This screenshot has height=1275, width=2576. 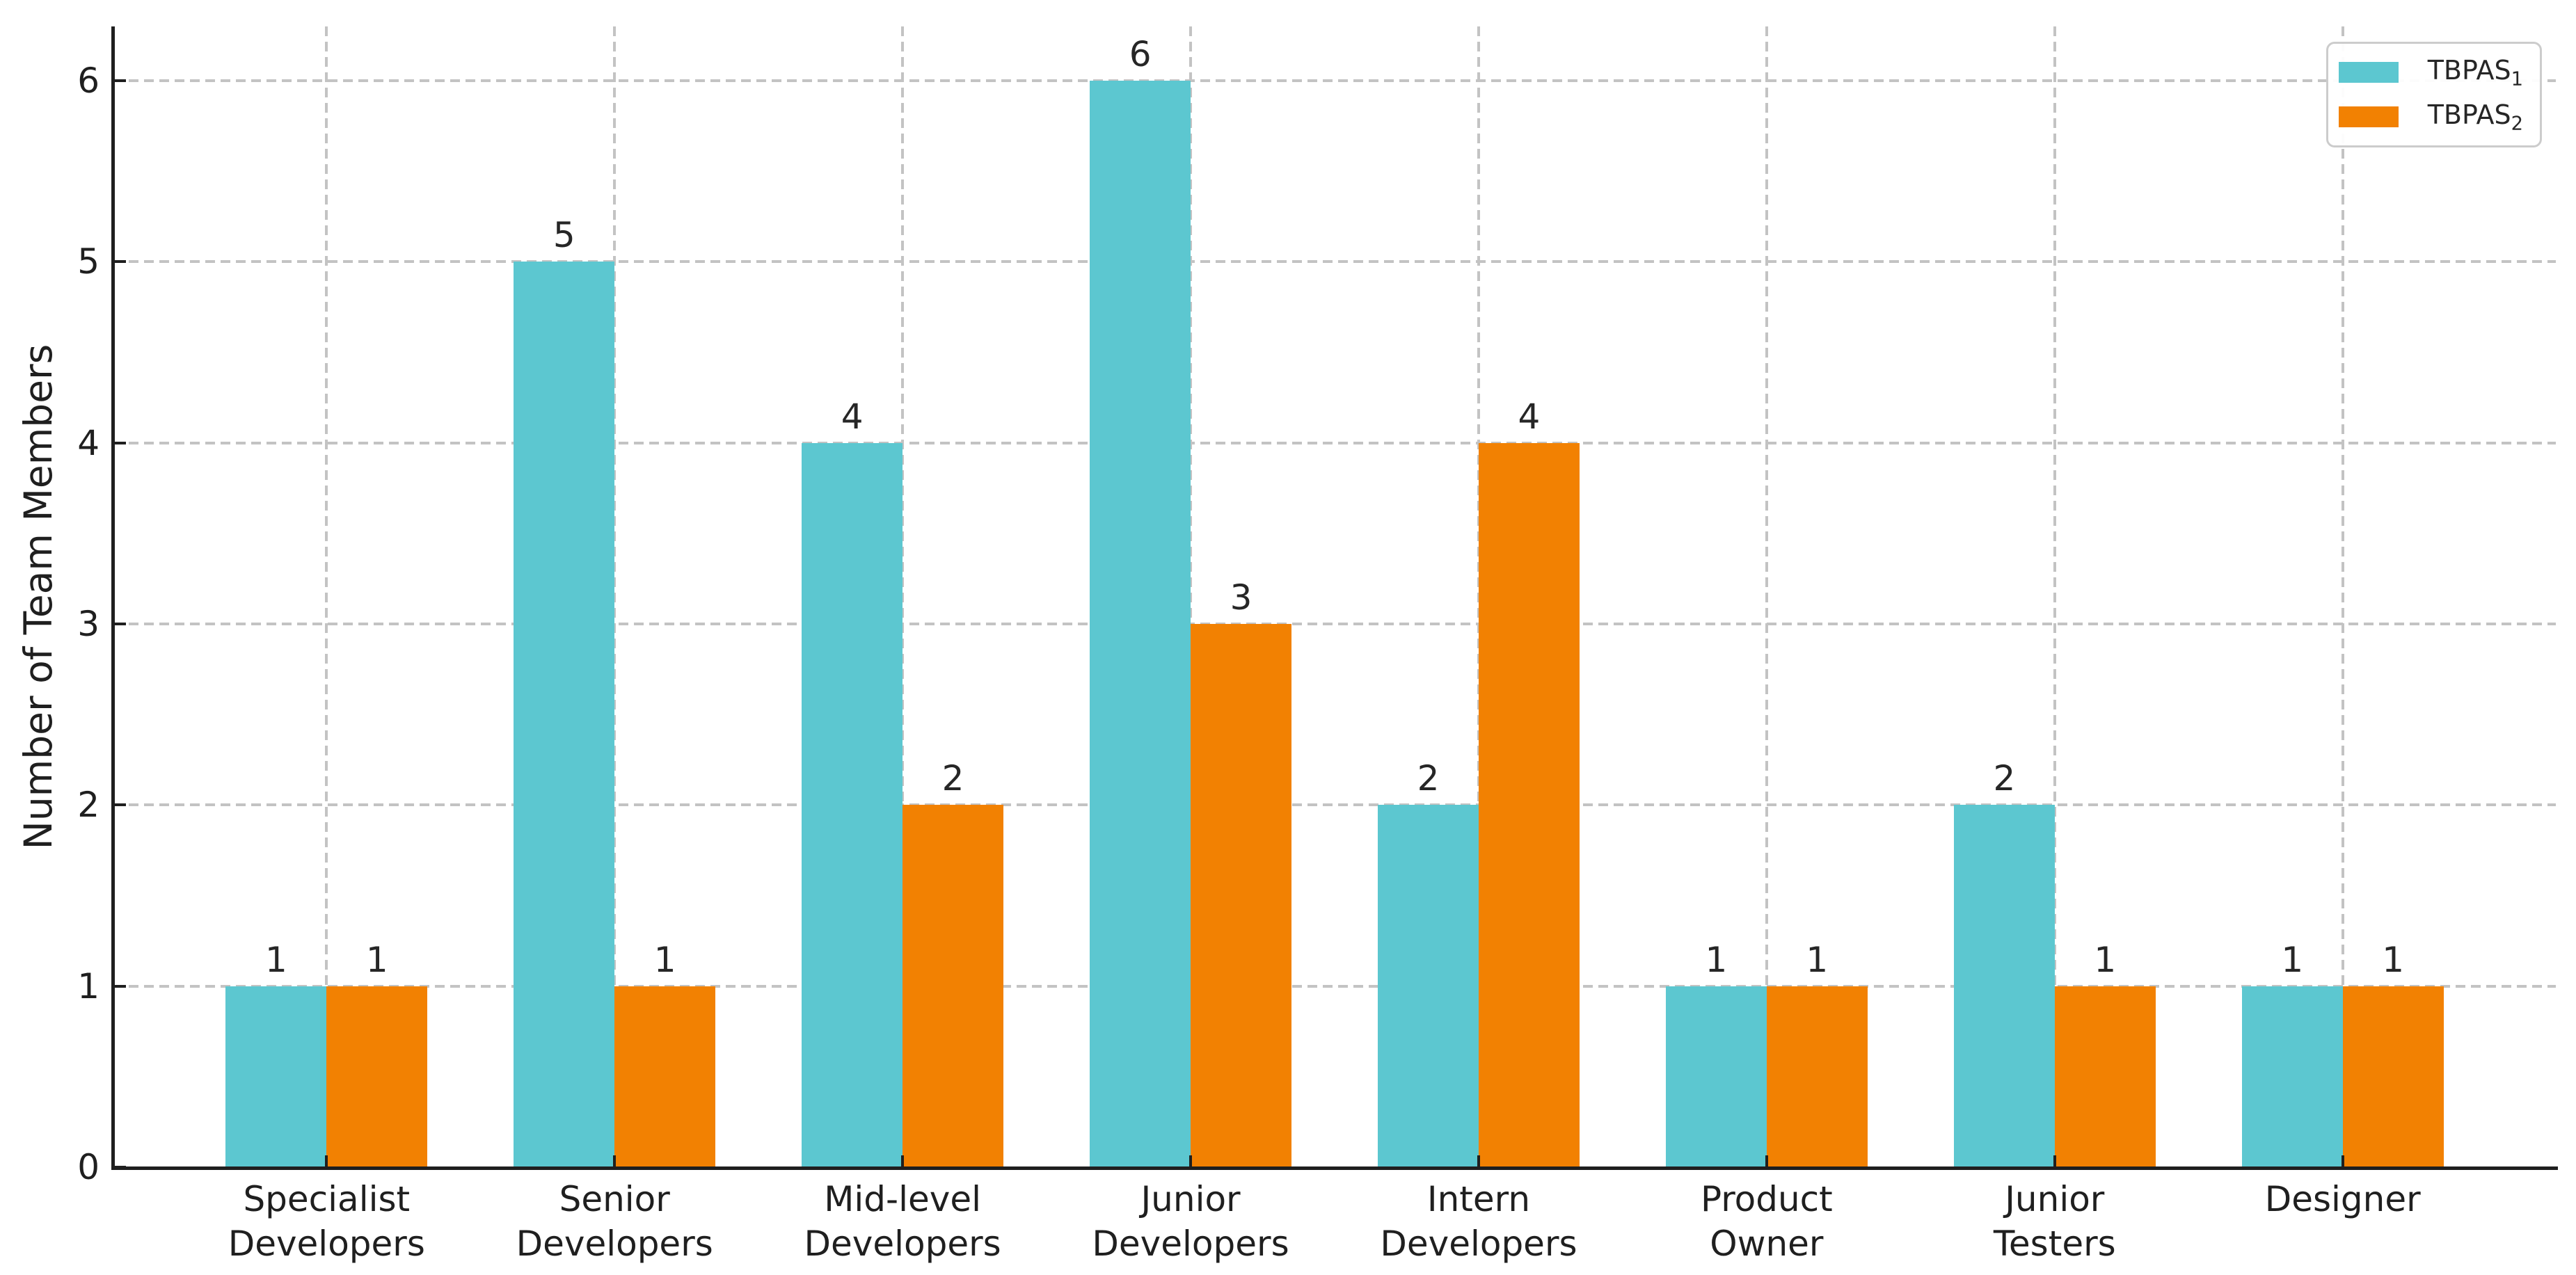 I want to click on legend-item: TBPAS2, so click(x=2430, y=117).